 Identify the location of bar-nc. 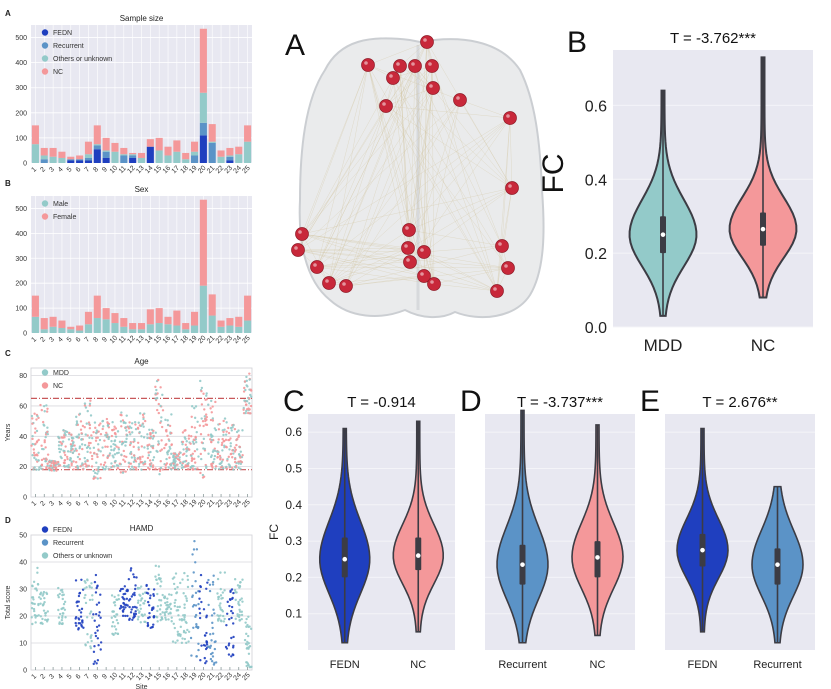
(115, 147).